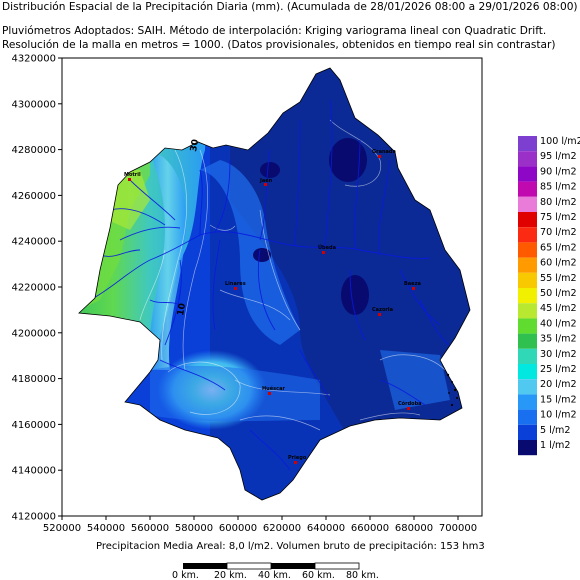  Describe the element at coordinates (194, 528) in the screenshot. I see `x-tick-label: 580000` at that location.